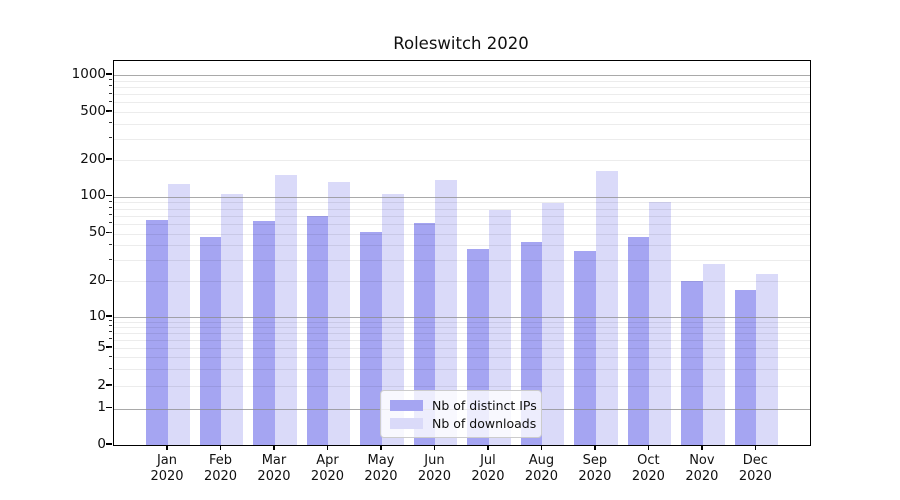 This screenshot has width=900, height=500. What do you see at coordinates (97, 279) in the screenshot?
I see `y-tick-label-20: 20` at bounding box center [97, 279].